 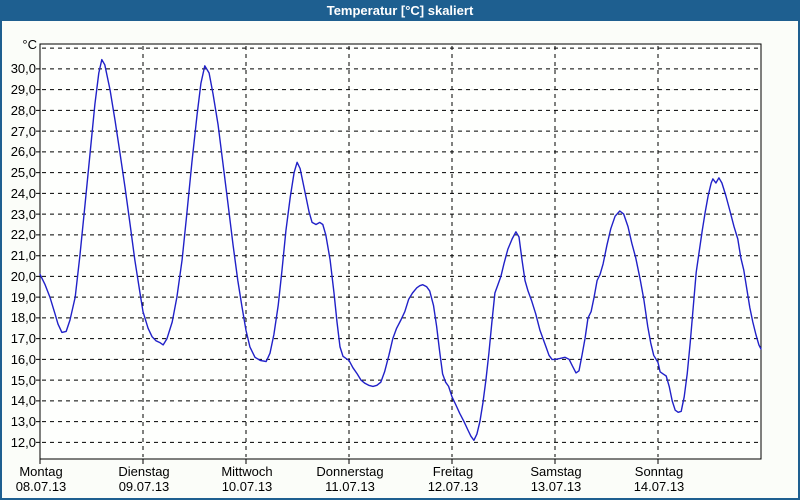 I want to click on y-axis-tick-label: 23,0, so click(x=23, y=214).